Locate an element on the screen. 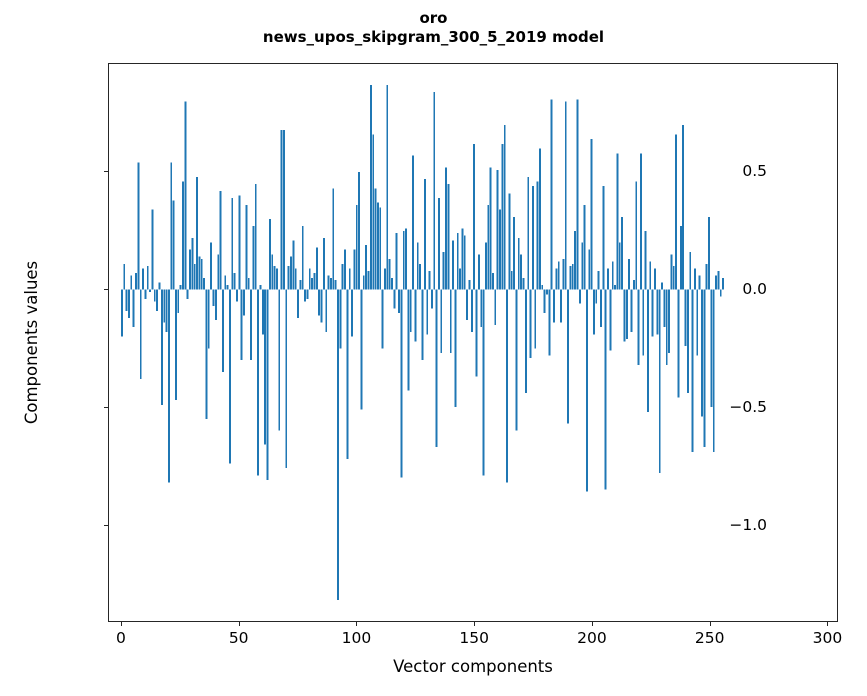  x-axis-label: Vector components is located at coordinates (473, 666).